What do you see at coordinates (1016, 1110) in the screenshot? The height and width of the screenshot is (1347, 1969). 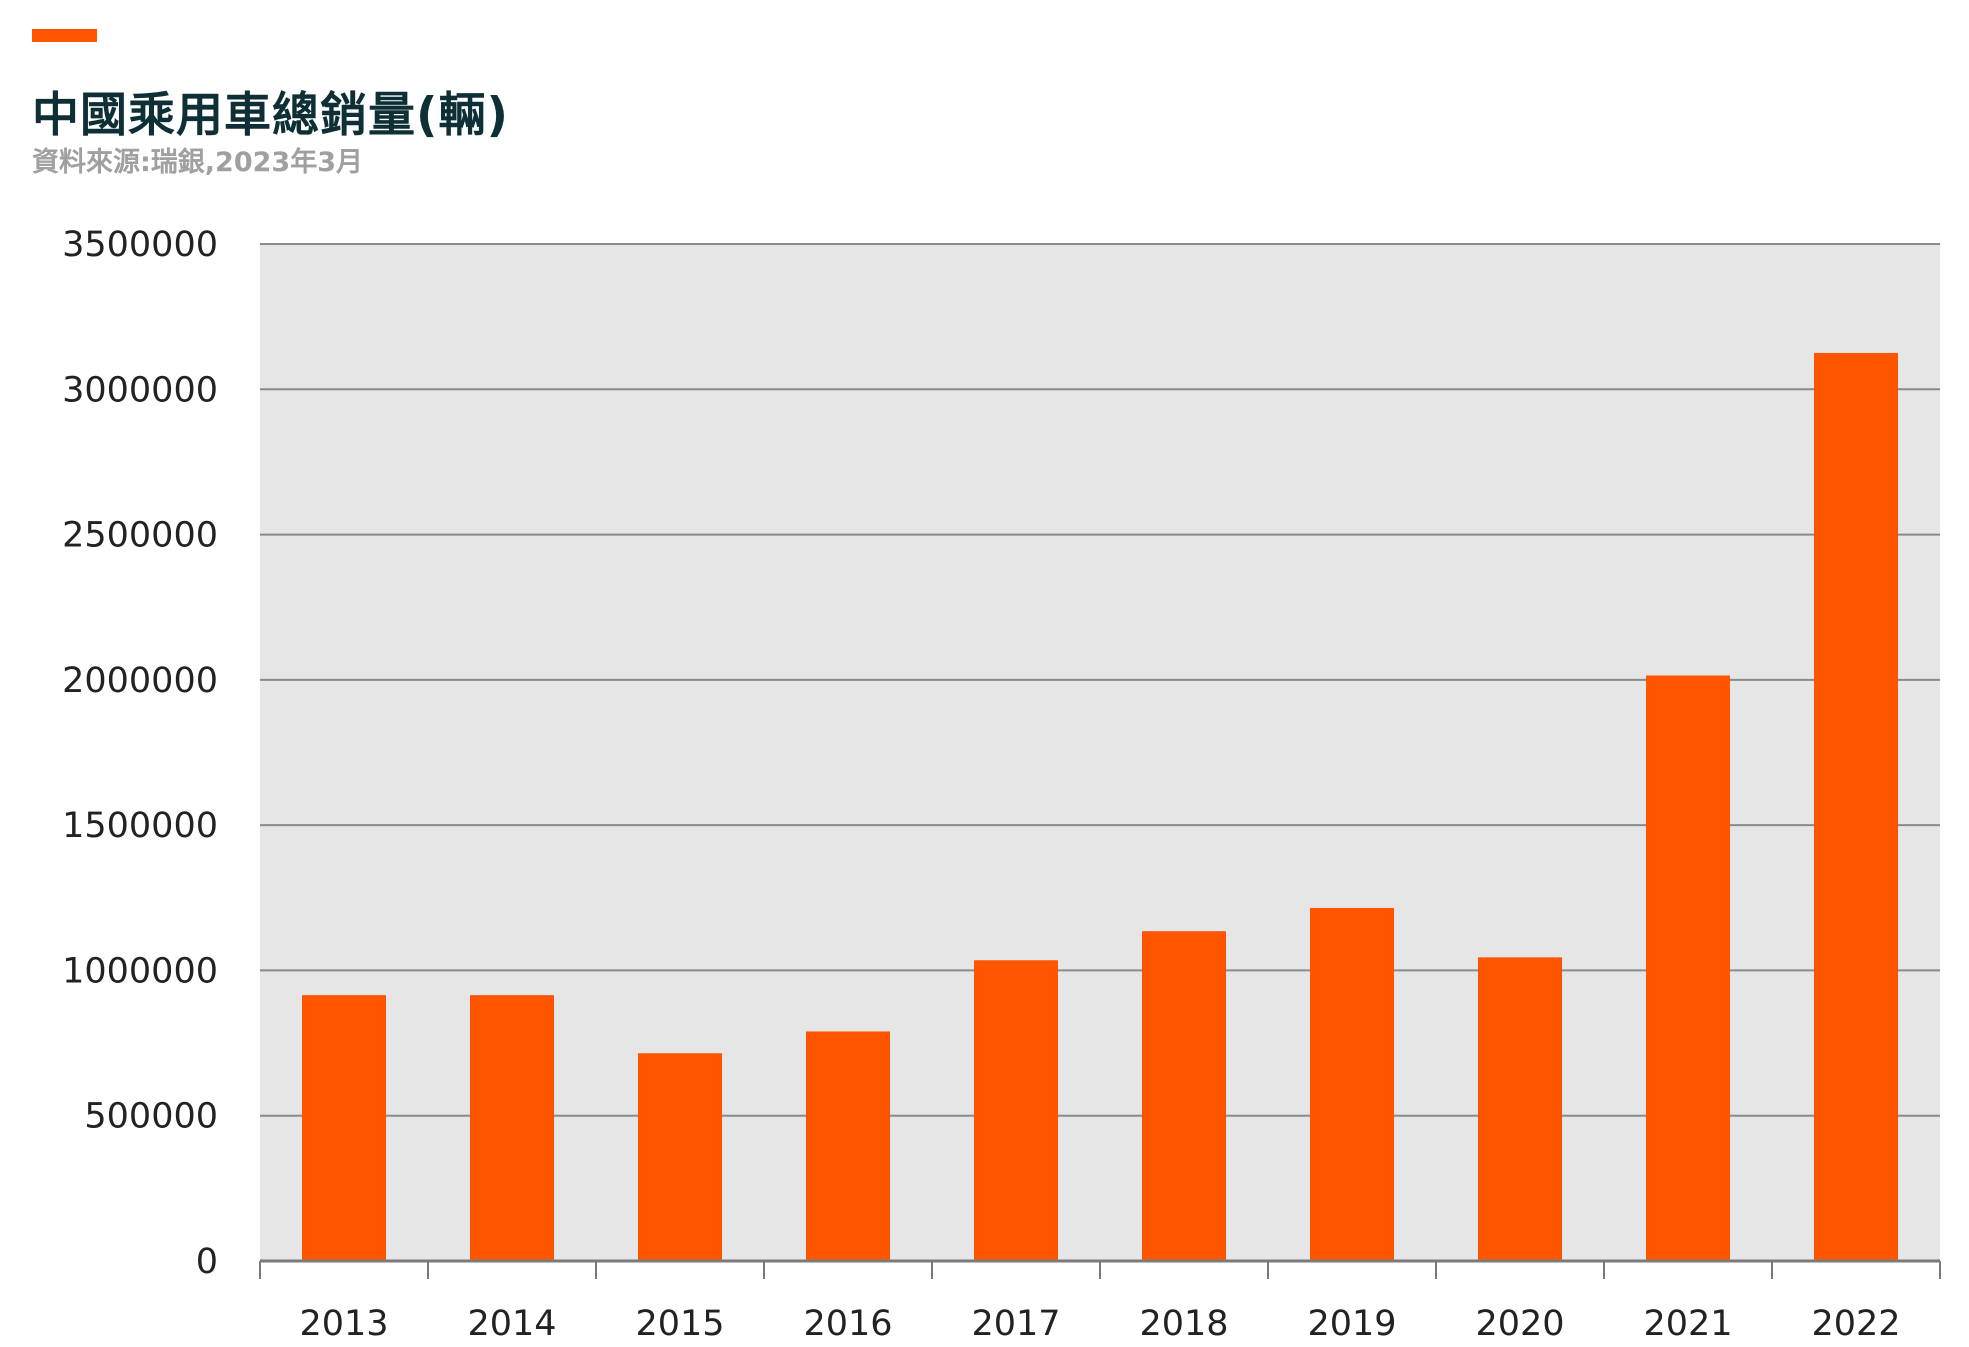 I see `bar-2017` at bounding box center [1016, 1110].